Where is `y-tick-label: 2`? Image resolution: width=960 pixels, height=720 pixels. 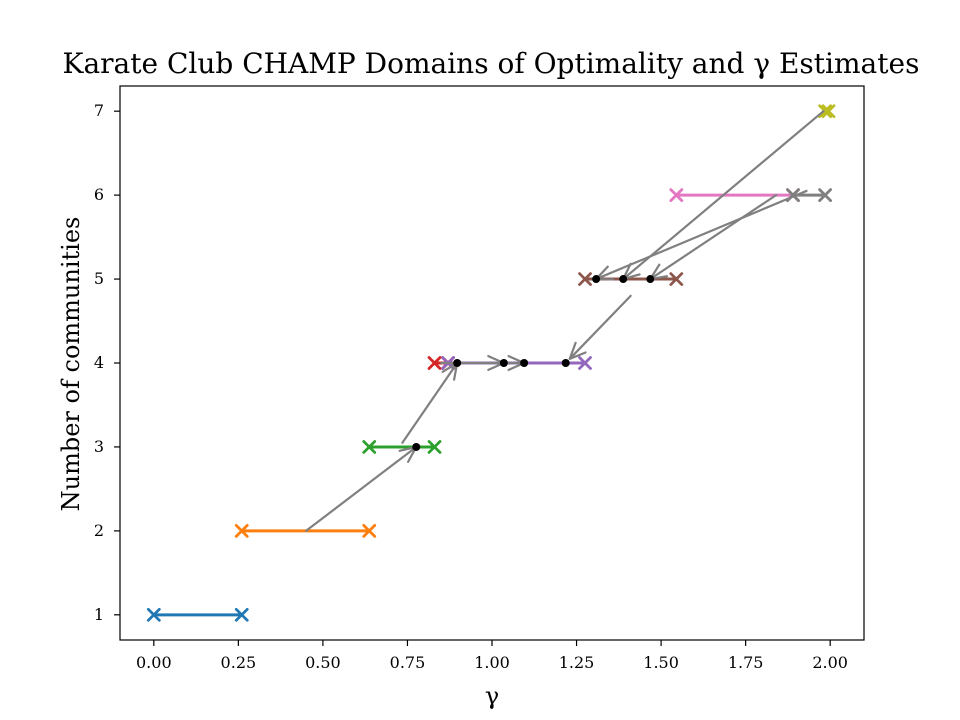
y-tick-label: 2 is located at coordinates (99, 530).